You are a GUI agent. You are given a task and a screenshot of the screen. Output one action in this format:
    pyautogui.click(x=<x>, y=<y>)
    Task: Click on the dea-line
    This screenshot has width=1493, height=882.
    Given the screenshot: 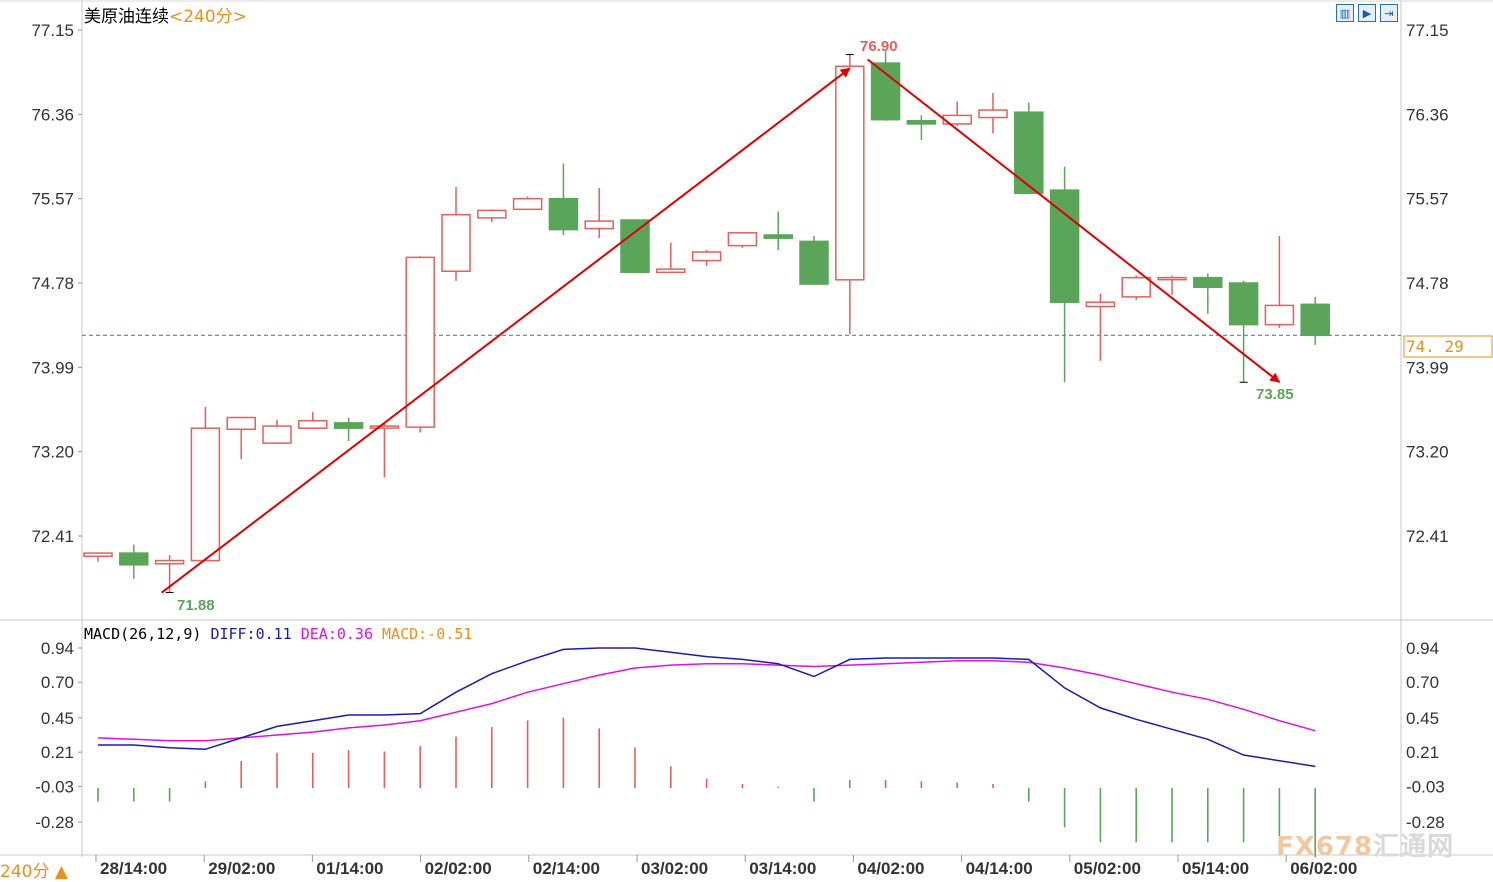 What is the action you would take?
    pyautogui.click(x=706, y=701)
    